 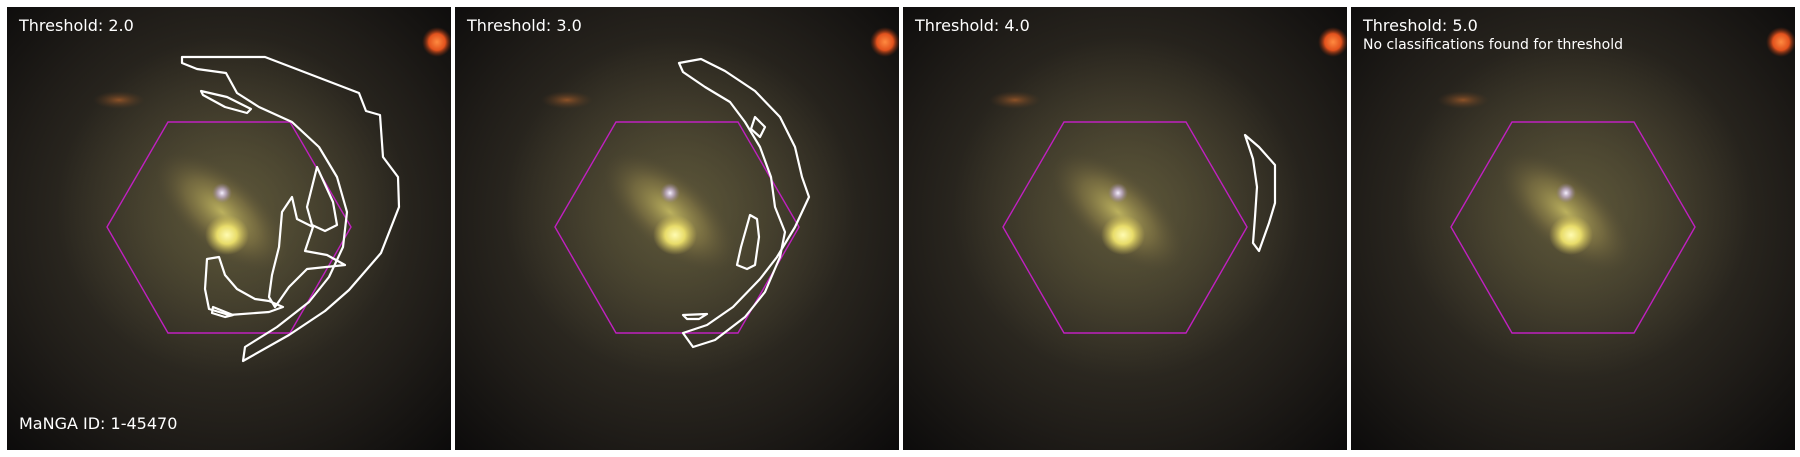 I want to click on threshold-label: Threshold: 2.0, so click(x=76, y=25).